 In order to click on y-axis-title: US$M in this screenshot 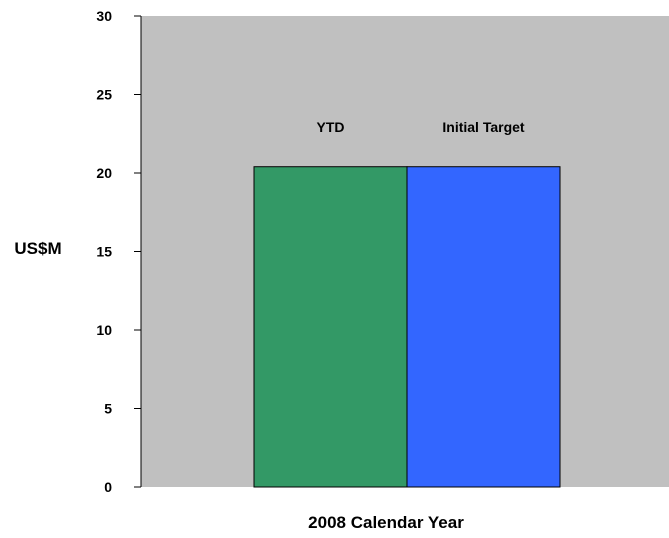, I will do `click(37, 248)`.